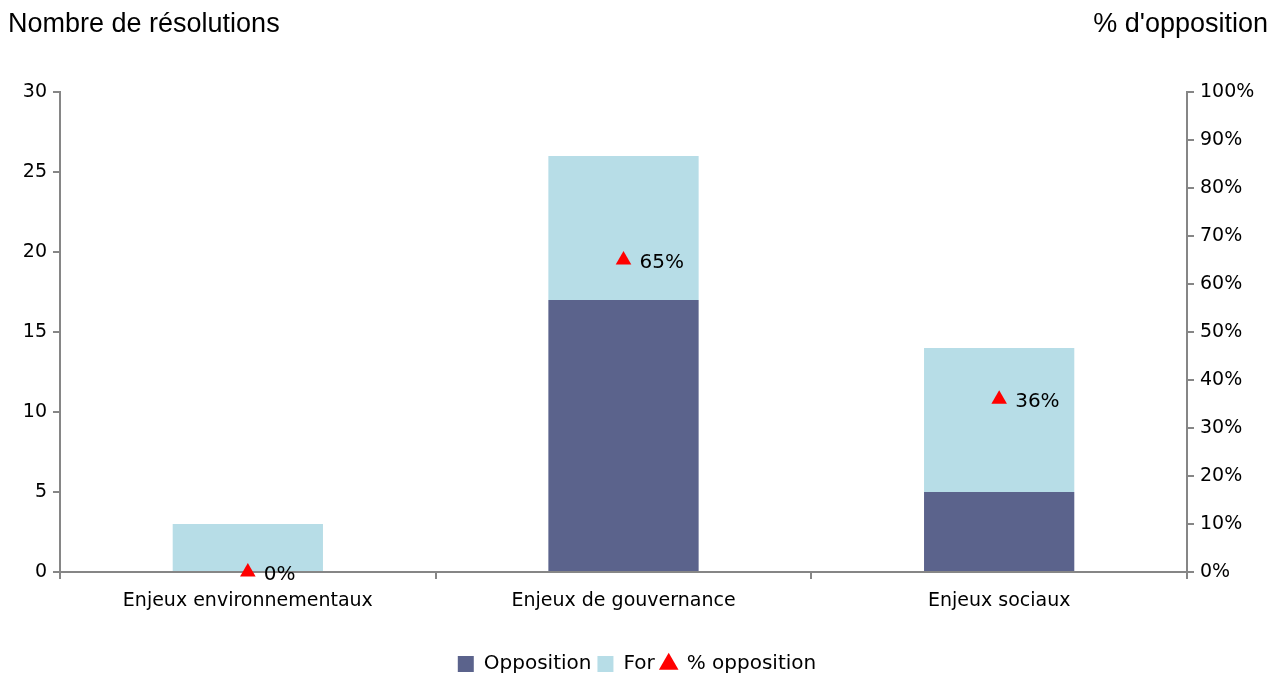 The image size is (1274, 684). Describe the element at coordinates (40, 569) in the screenshot. I see `y-tick-label: 0` at that location.